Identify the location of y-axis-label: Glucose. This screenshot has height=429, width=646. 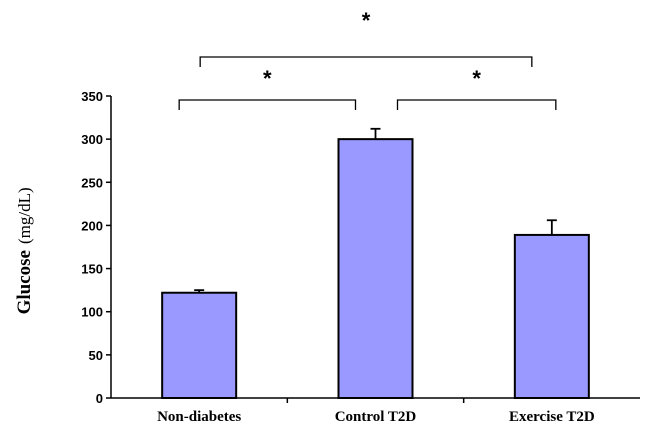
(24, 282).